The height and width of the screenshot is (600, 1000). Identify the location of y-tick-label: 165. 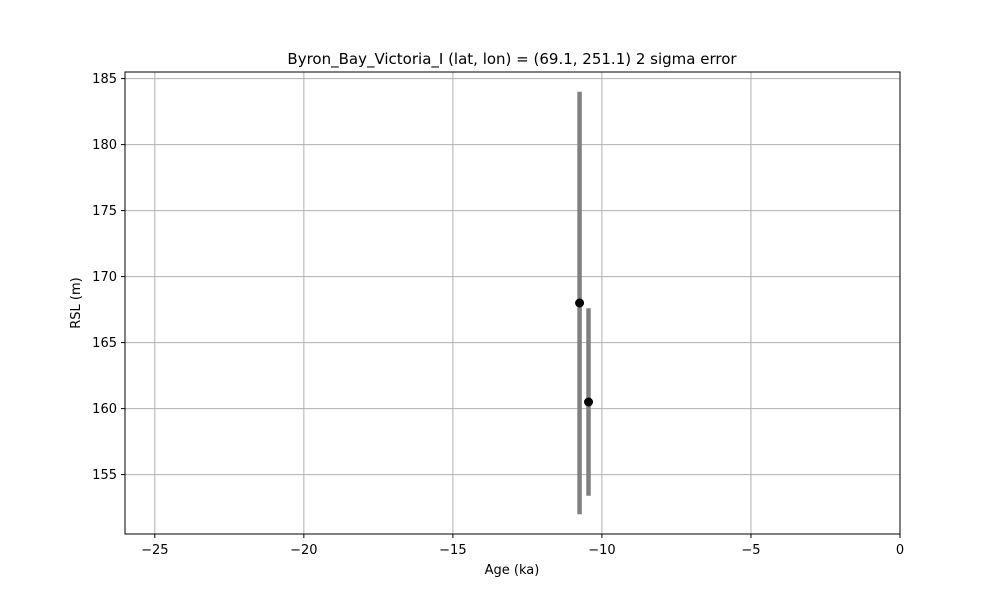
(104, 343).